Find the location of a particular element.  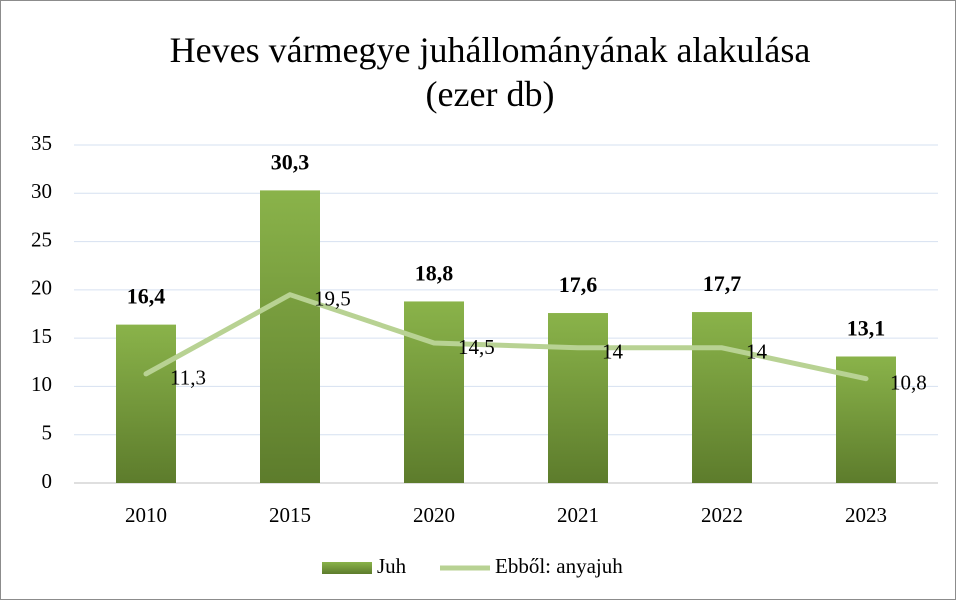

x-tick-label: 2015 is located at coordinates (290, 515).